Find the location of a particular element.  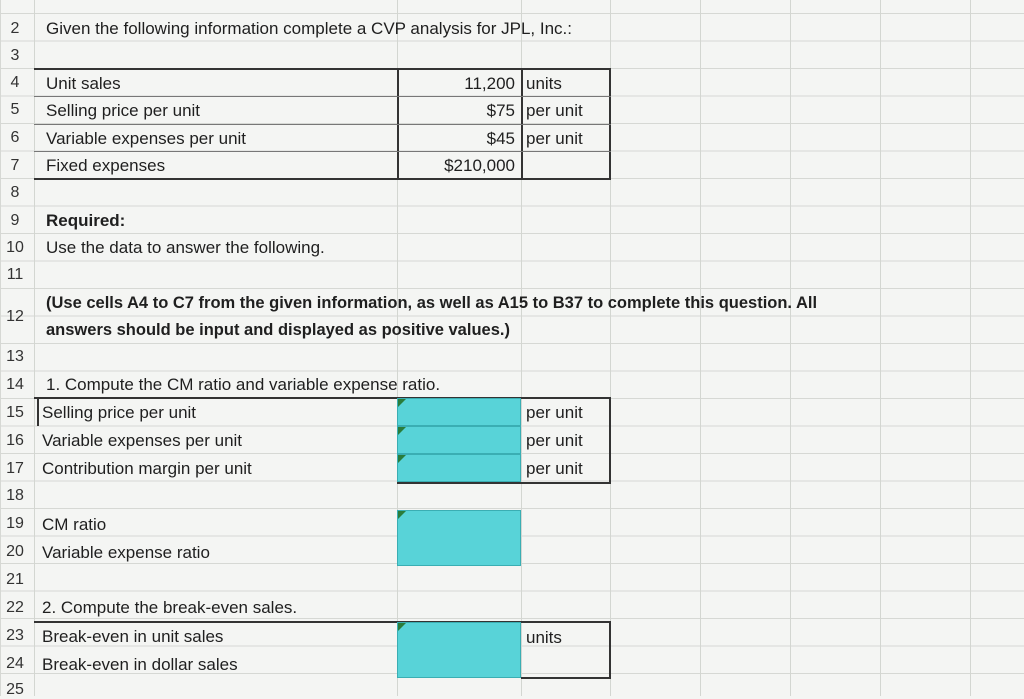

row-header: 4 is located at coordinates (15, 82).